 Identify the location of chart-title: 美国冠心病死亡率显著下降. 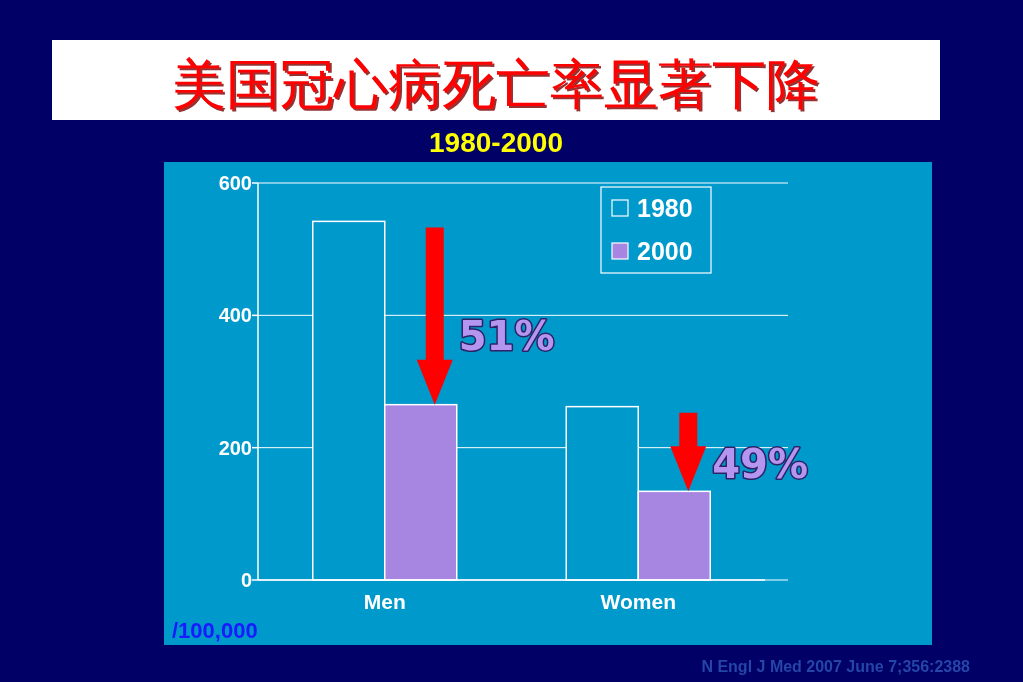
(496, 84).